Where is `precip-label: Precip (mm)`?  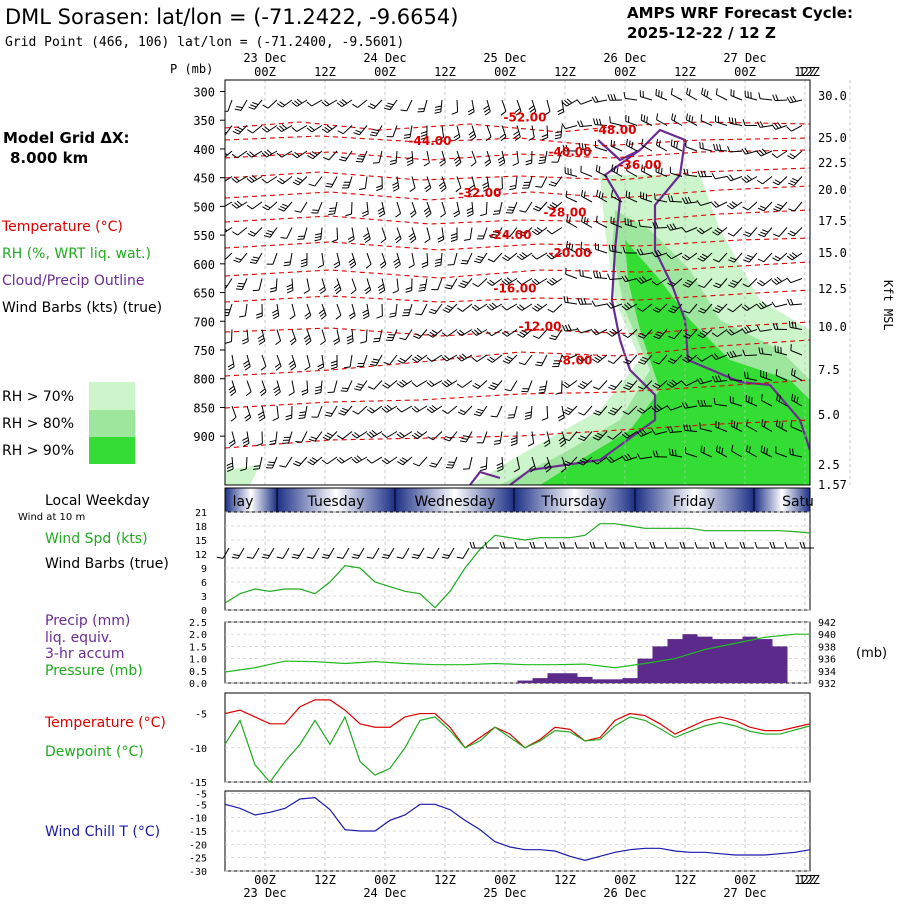 precip-label: Precip (mm) is located at coordinates (87, 621).